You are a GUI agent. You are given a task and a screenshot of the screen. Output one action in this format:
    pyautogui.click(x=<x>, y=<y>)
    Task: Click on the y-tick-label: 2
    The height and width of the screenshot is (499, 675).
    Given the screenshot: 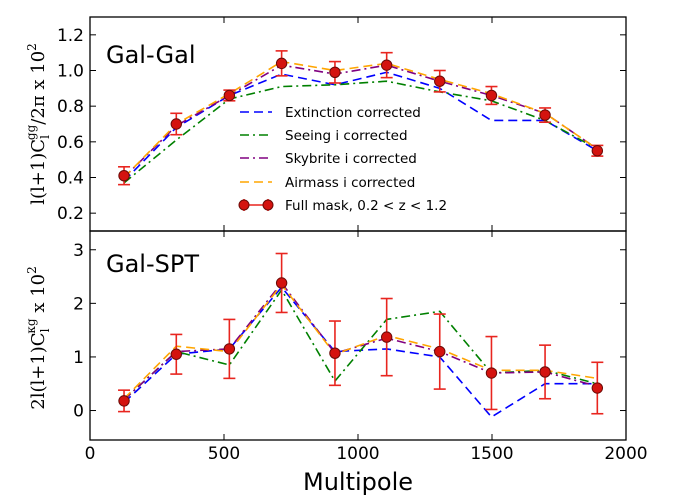 What is the action you would take?
    pyautogui.click(x=78, y=304)
    